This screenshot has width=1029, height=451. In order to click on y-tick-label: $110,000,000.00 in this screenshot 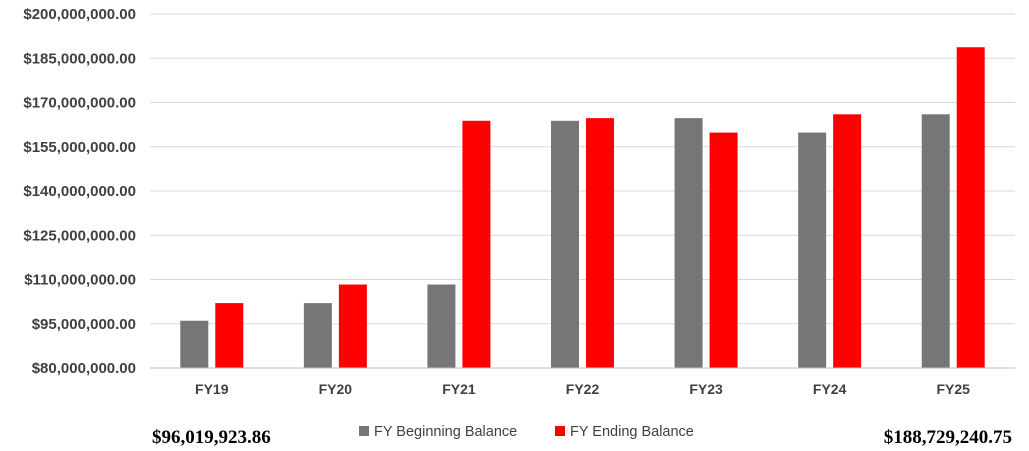, I will do `click(80, 280)`.